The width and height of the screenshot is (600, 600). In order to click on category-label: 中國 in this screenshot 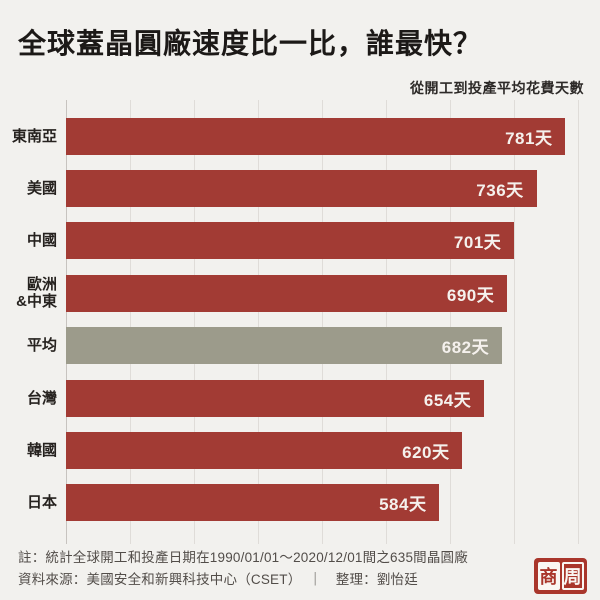, I will do `click(41, 241)`.